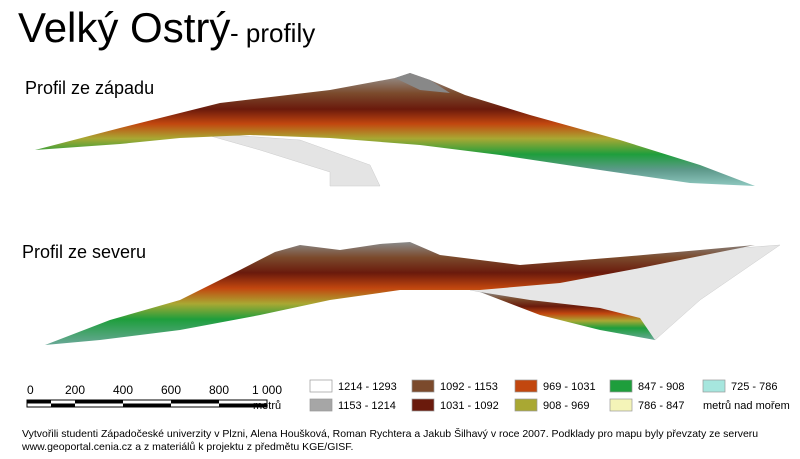 This screenshot has height=459, width=800. I want to click on profile-label: Profil ze severu, so click(84, 252).